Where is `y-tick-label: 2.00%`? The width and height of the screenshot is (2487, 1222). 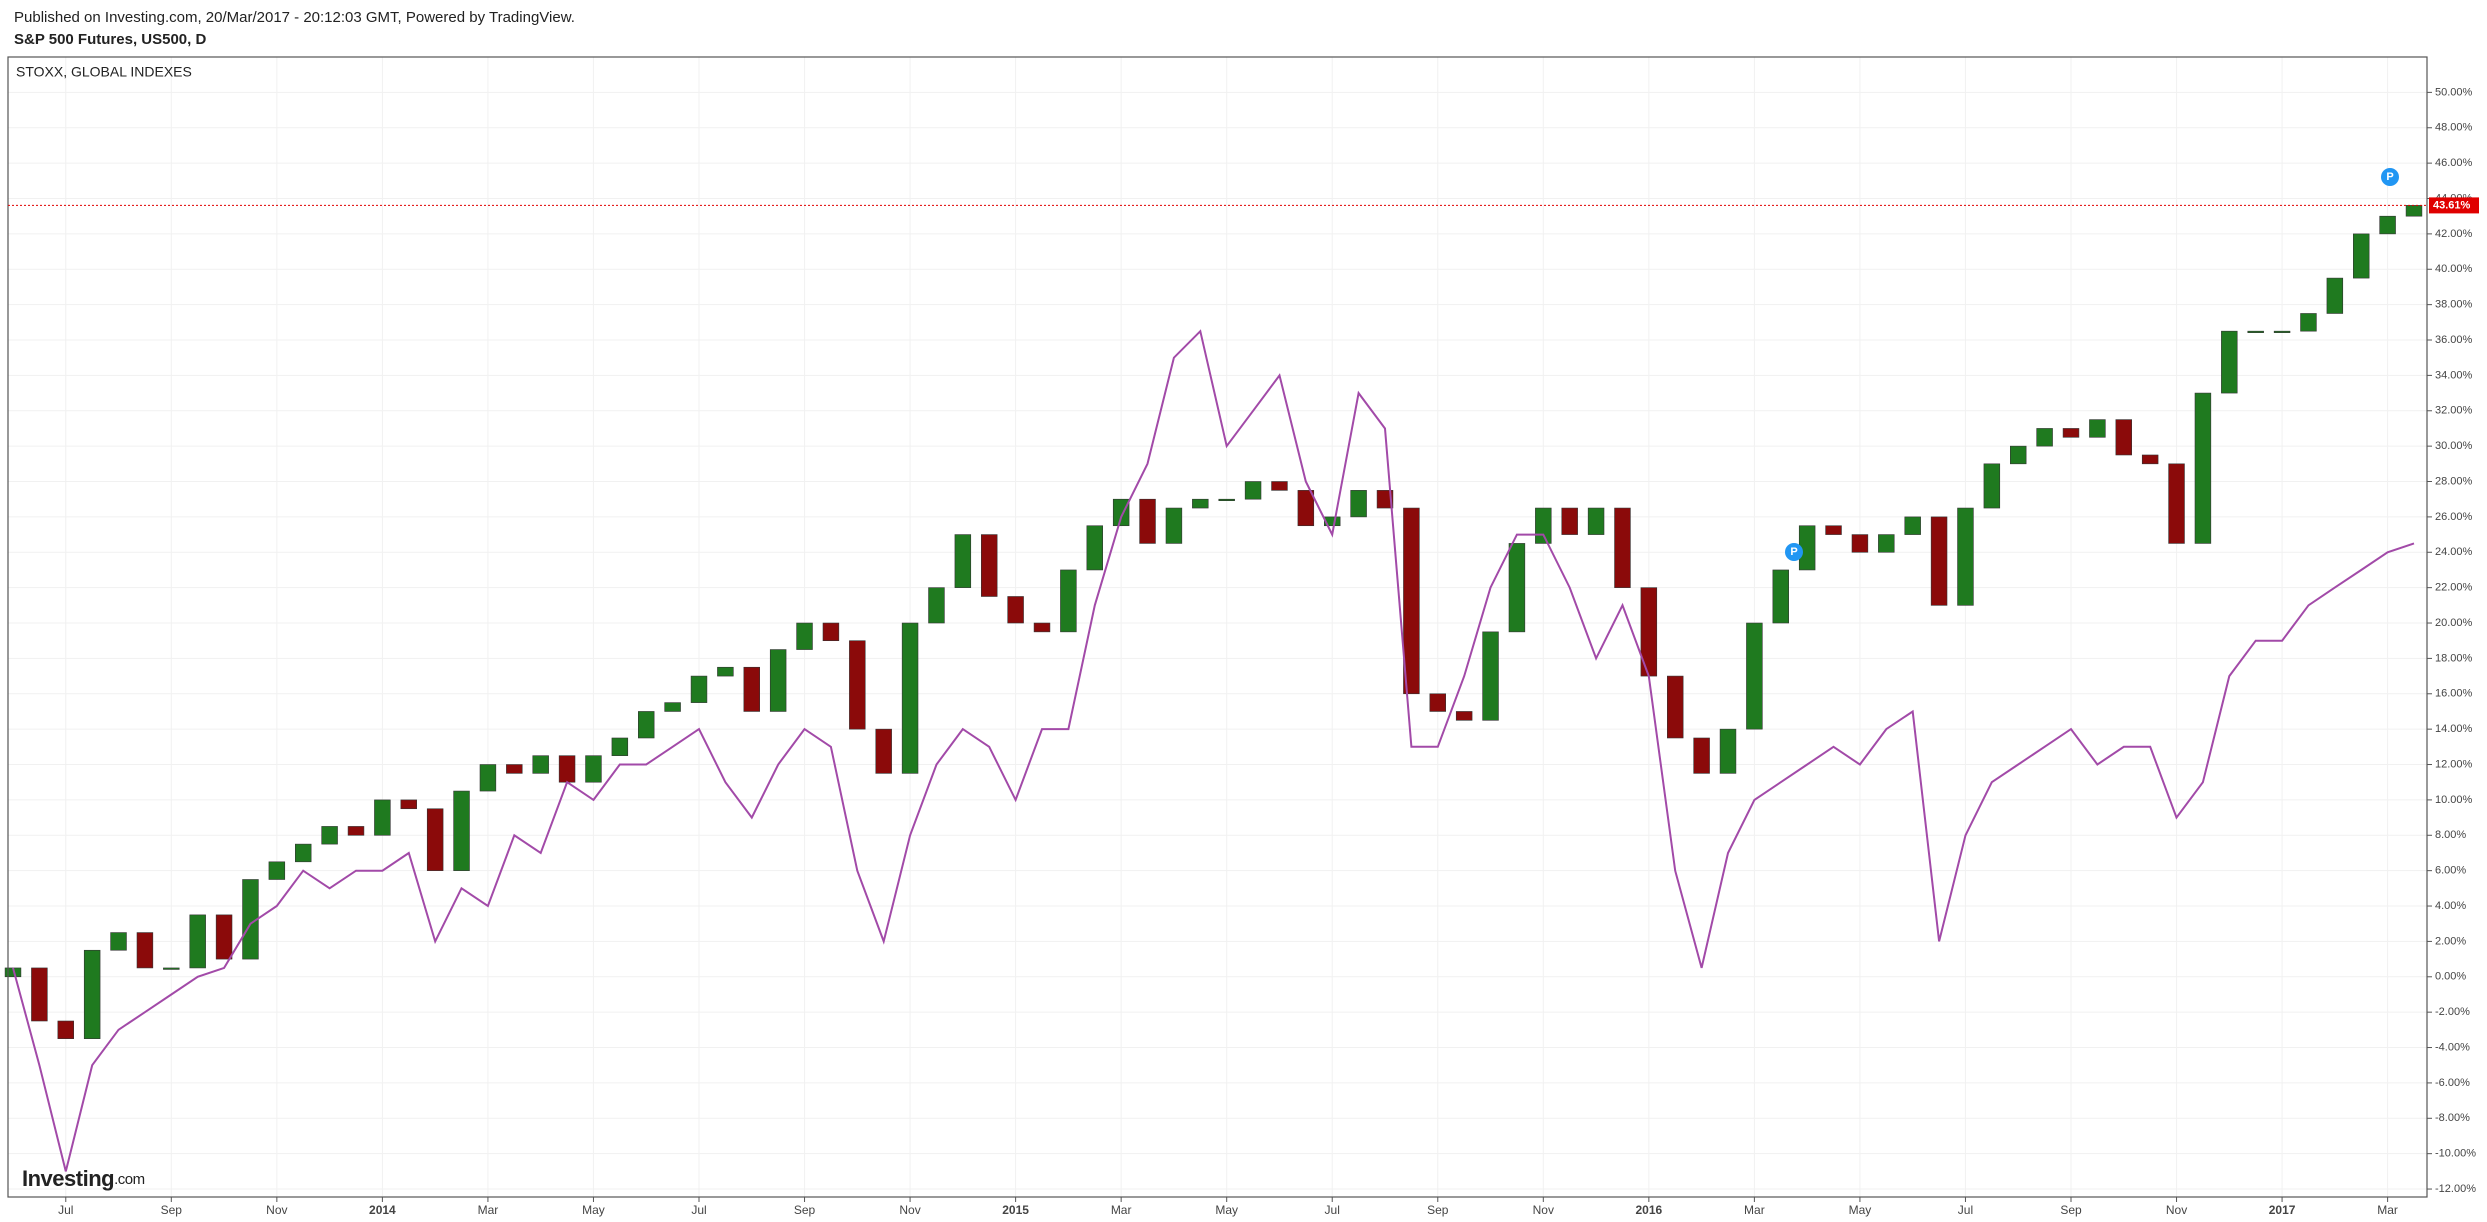 y-tick-label: 2.00% is located at coordinates (2450, 941).